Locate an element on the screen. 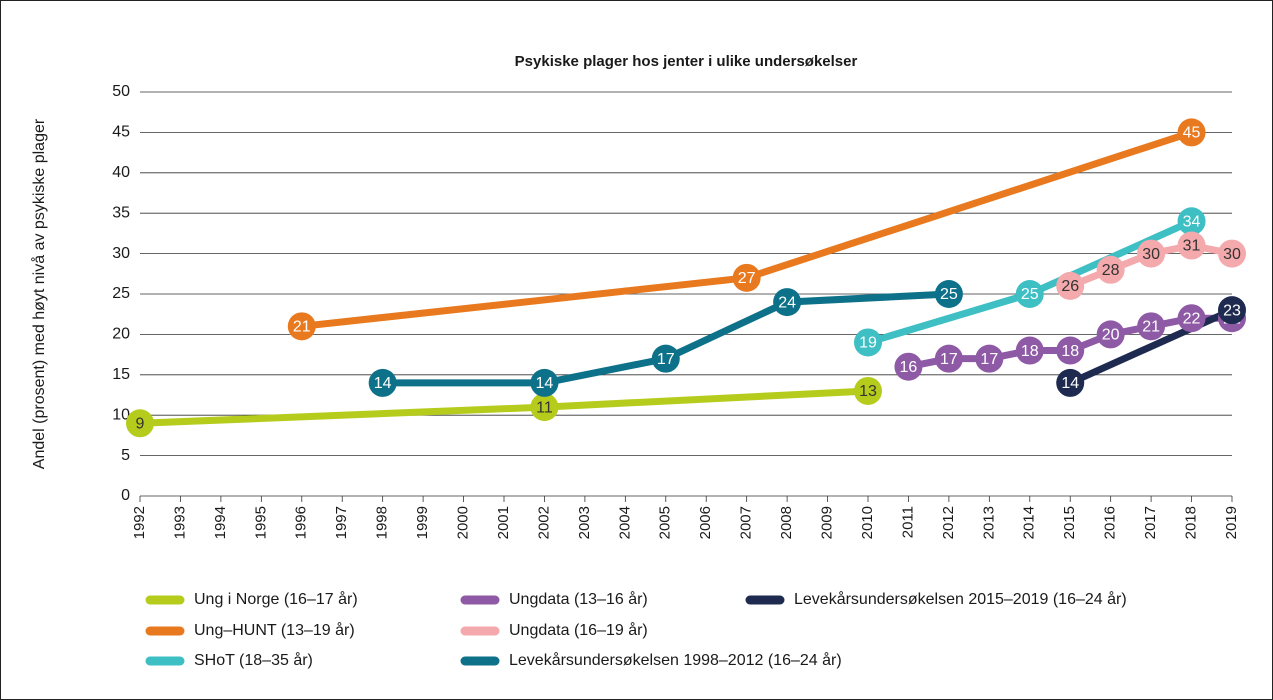 Image resolution: width=1273 pixels, height=700 pixels. x-tick-label: 1993 is located at coordinates (179, 522).